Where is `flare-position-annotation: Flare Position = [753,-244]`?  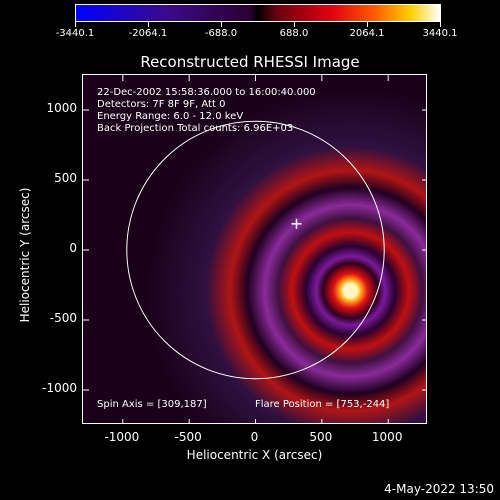 flare-position-annotation: Flare Position = [753,-244] is located at coordinates (322, 404).